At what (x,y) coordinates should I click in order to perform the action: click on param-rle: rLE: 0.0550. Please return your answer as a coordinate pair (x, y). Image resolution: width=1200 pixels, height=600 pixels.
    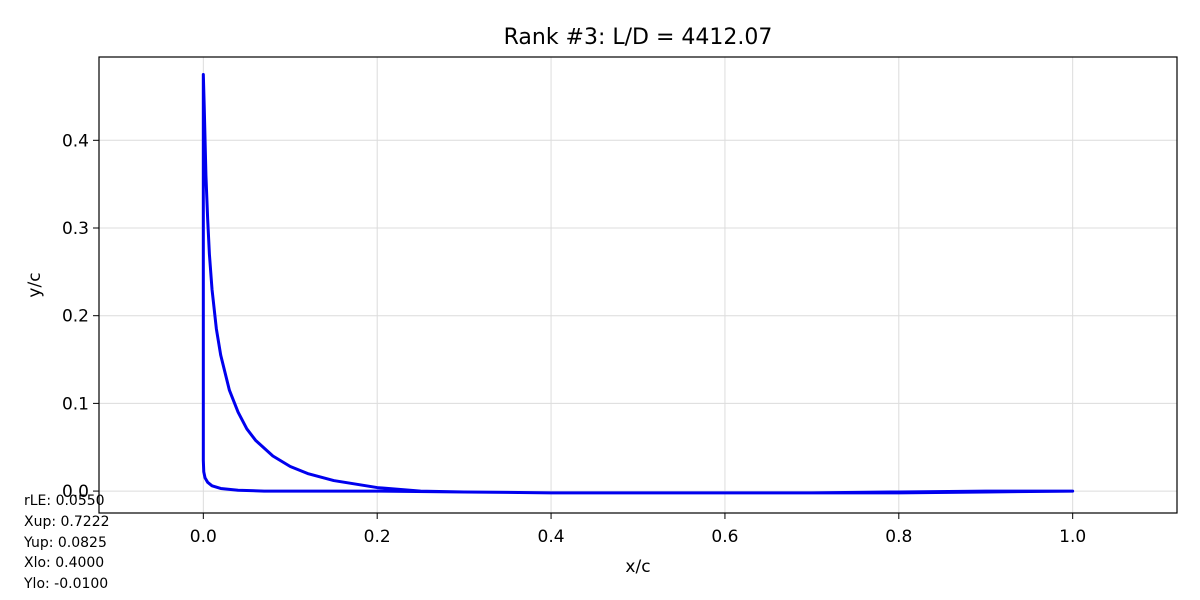
    Looking at the image, I should click on (64, 501).